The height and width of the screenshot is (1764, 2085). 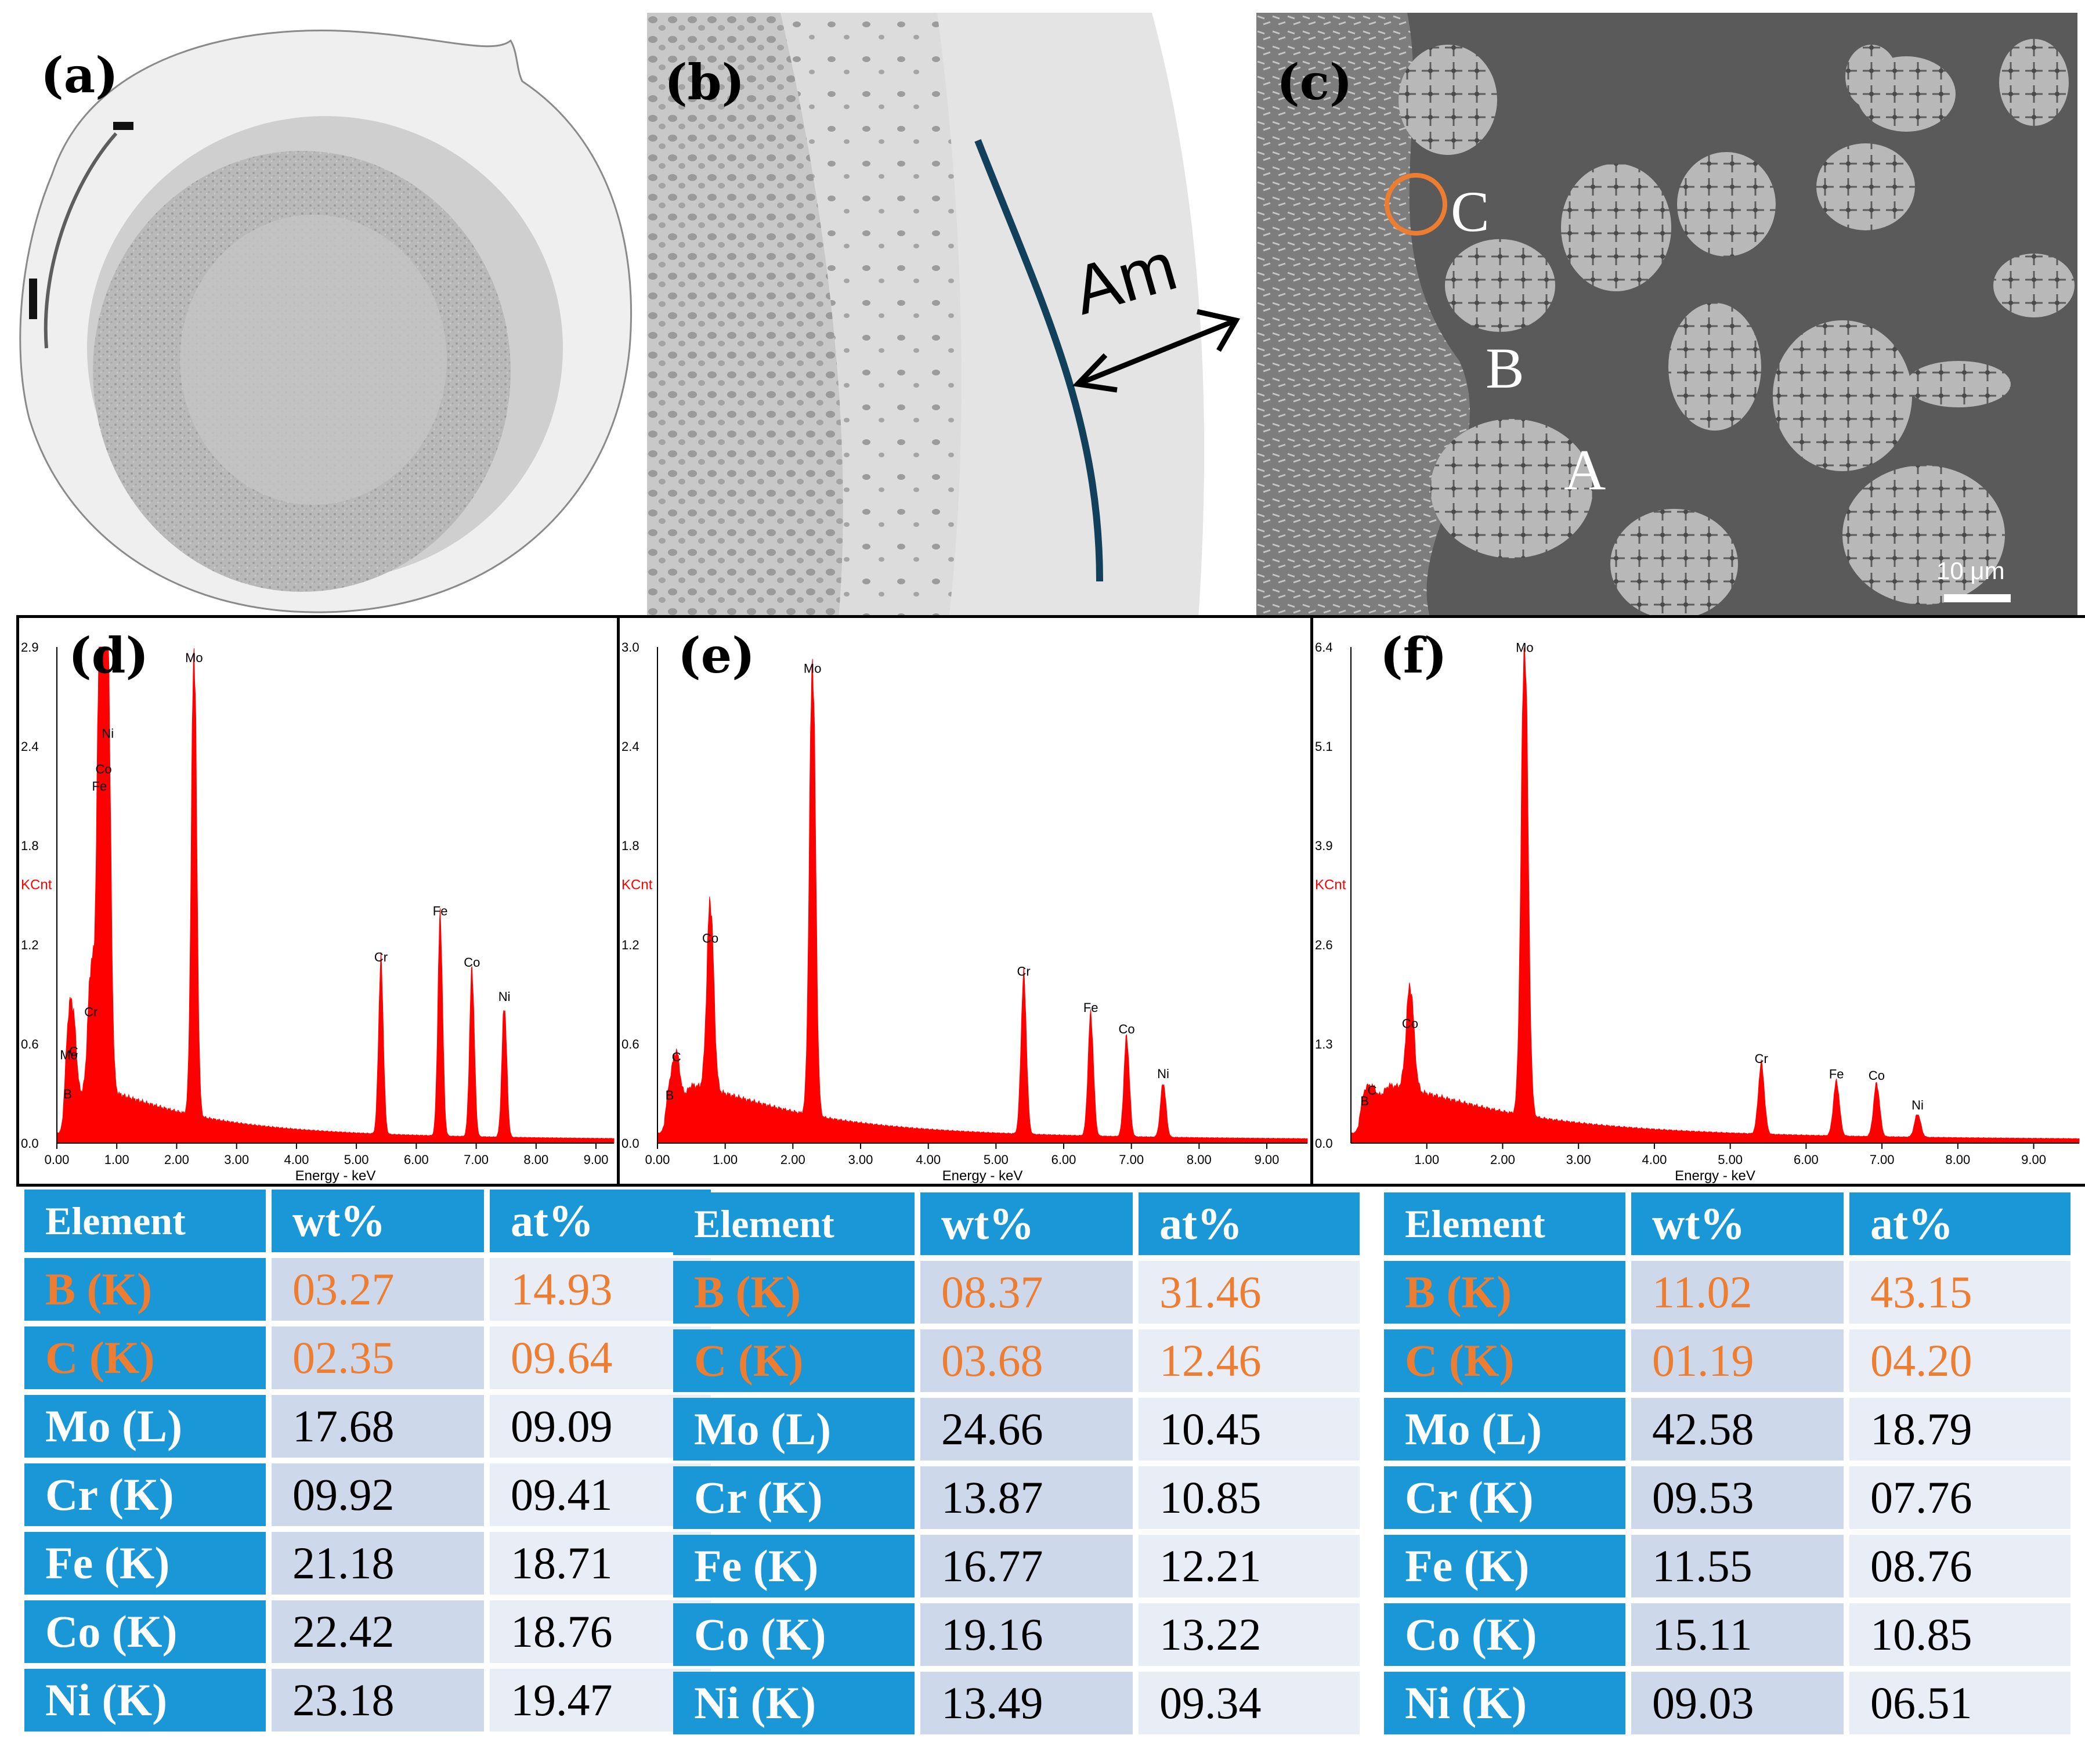 What do you see at coordinates (1324, 945) in the screenshot?
I see `y-tick-label: 2.6` at bounding box center [1324, 945].